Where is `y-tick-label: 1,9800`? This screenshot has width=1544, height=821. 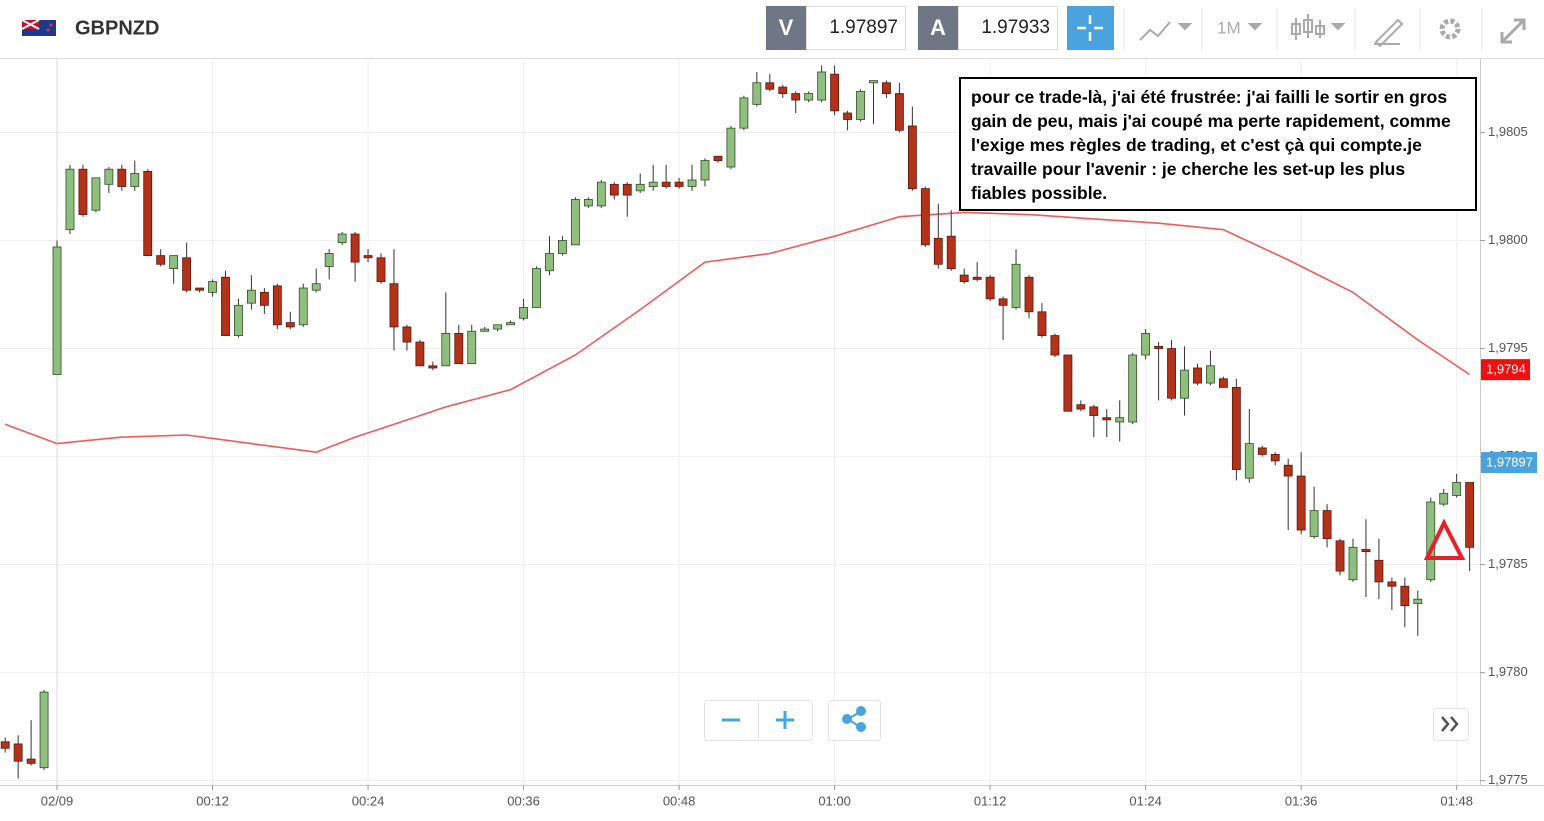
y-tick-label: 1,9800 is located at coordinates (1508, 239).